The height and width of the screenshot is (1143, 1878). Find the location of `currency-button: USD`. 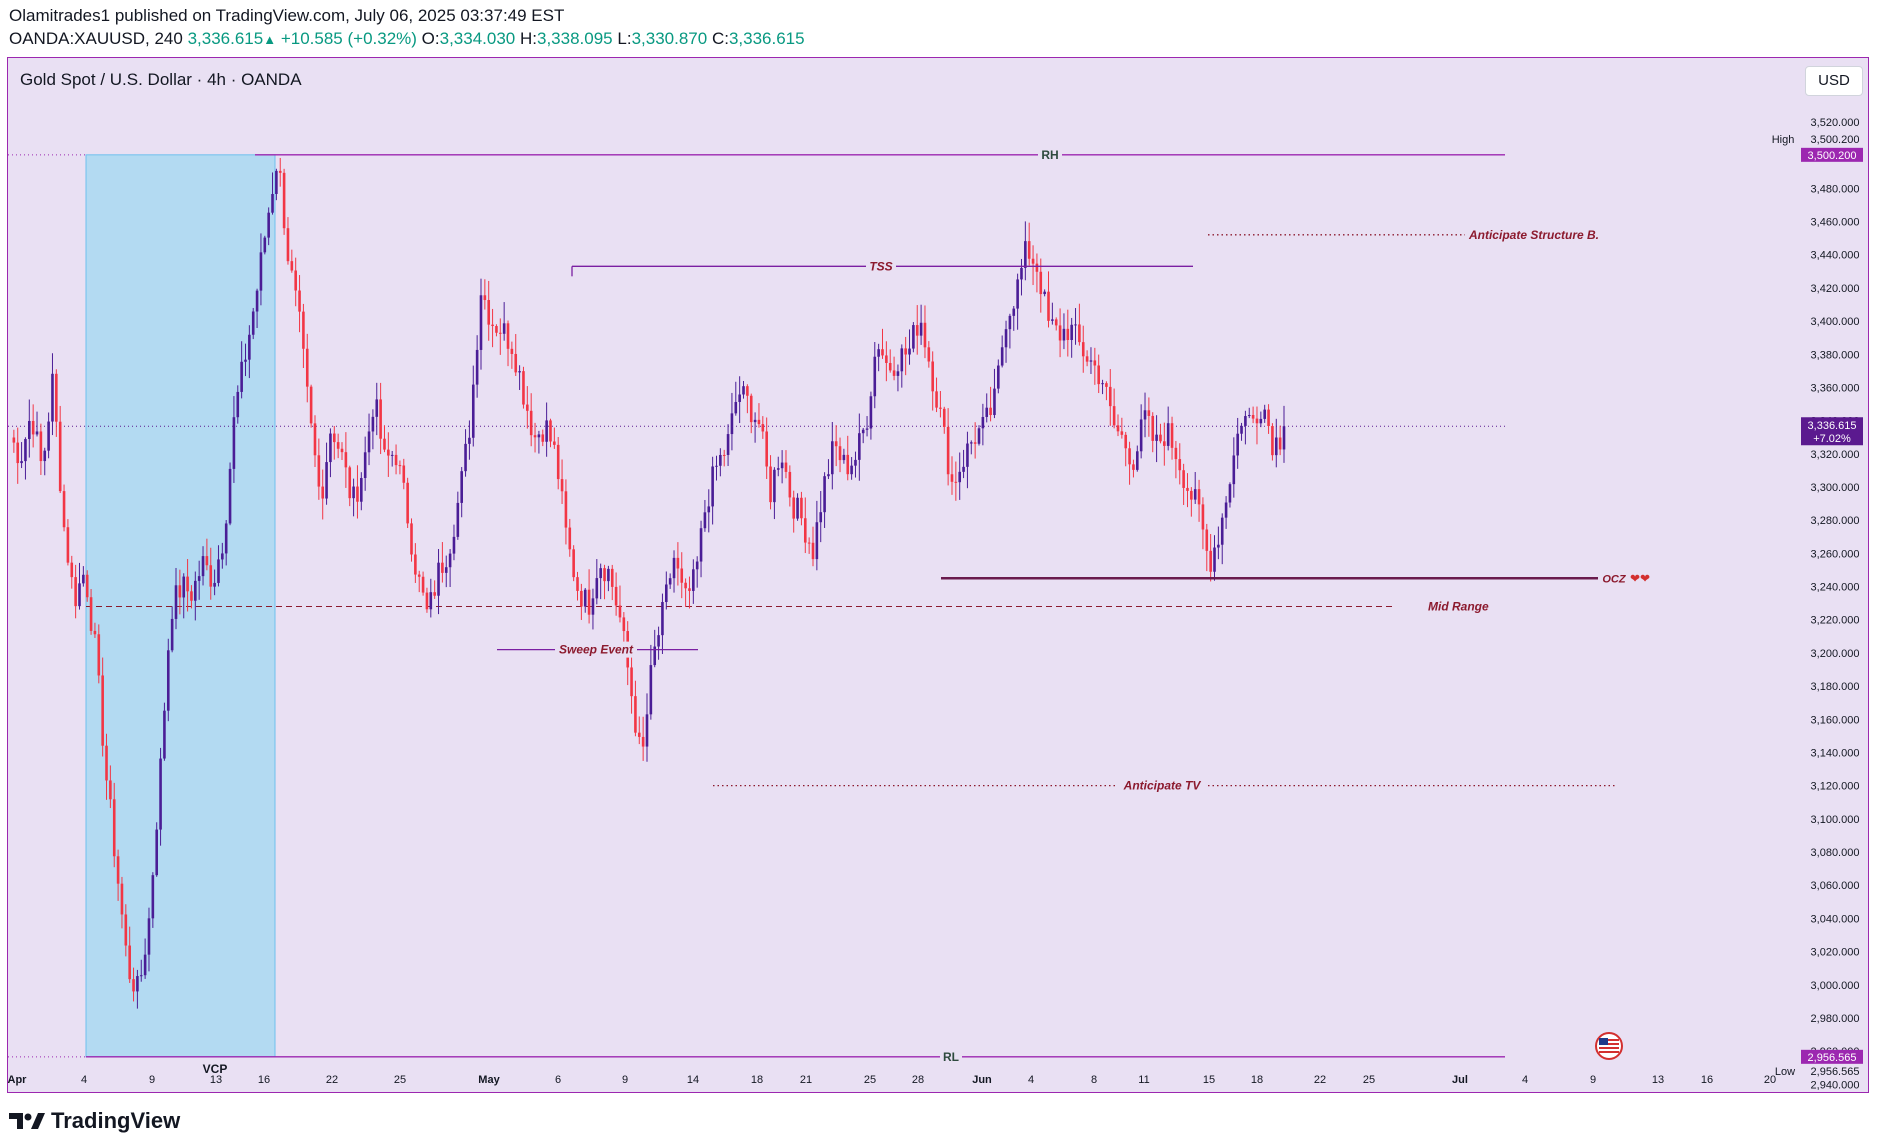

currency-button: USD is located at coordinates (1834, 81).